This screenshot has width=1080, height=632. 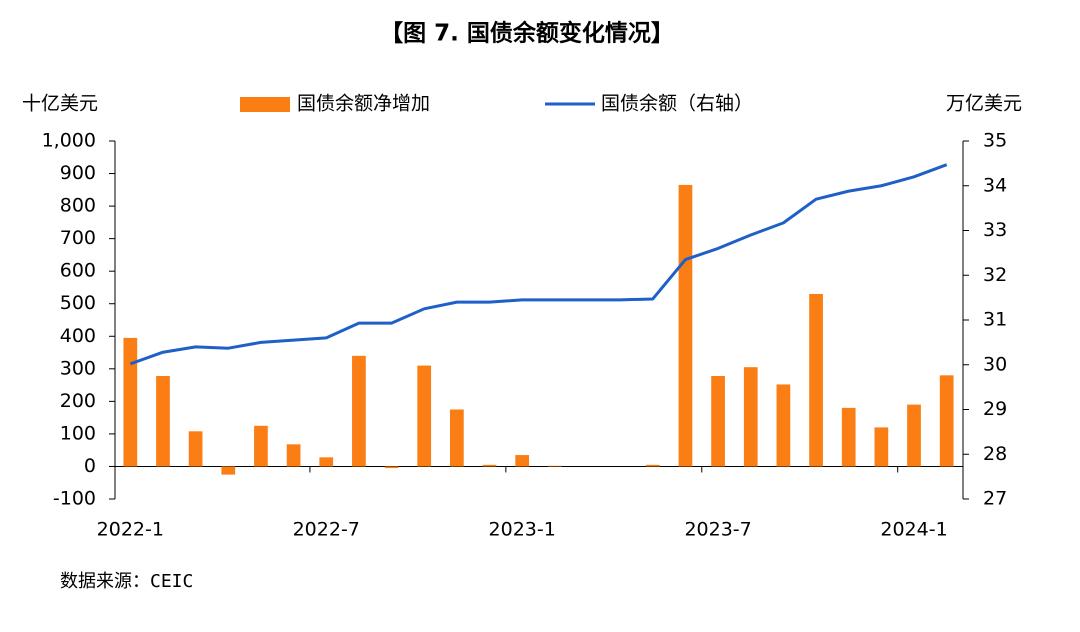 I want to click on y-tick-label: 1,000, so click(x=69, y=141).